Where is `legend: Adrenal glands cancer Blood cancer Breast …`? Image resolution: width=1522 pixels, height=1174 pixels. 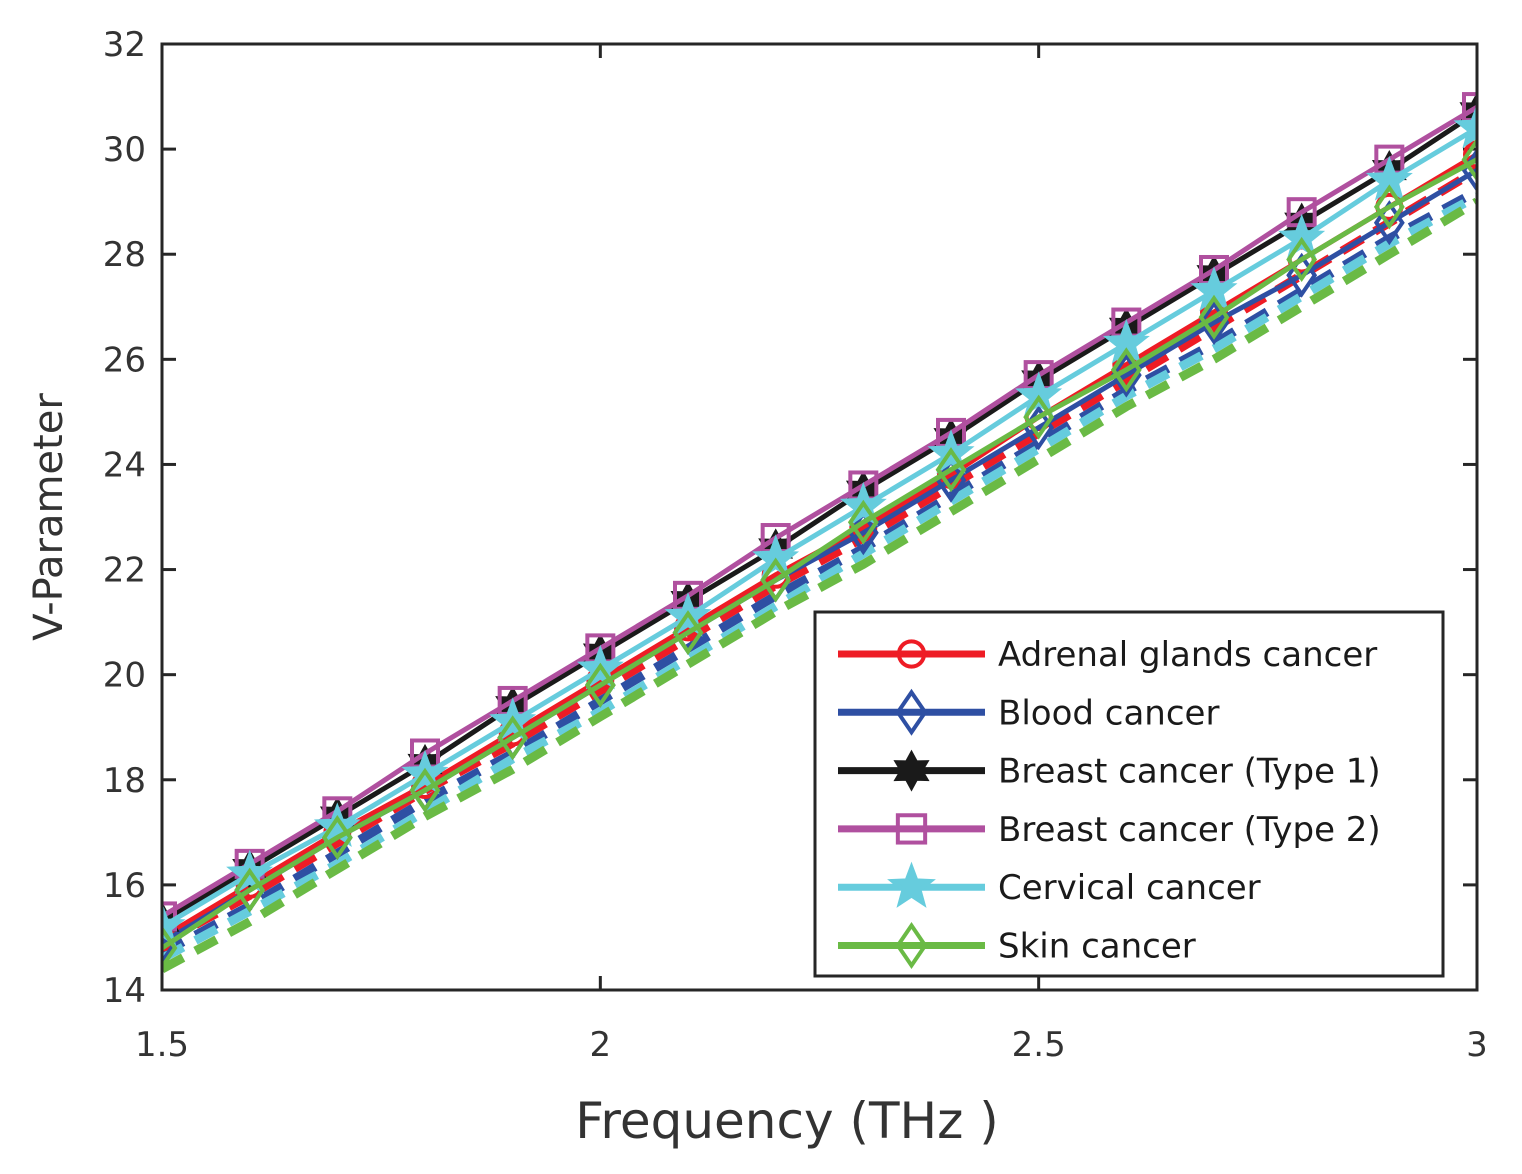 legend: Adrenal glands cancer Blood cancer Breast … is located at coordinates (1129, 794).